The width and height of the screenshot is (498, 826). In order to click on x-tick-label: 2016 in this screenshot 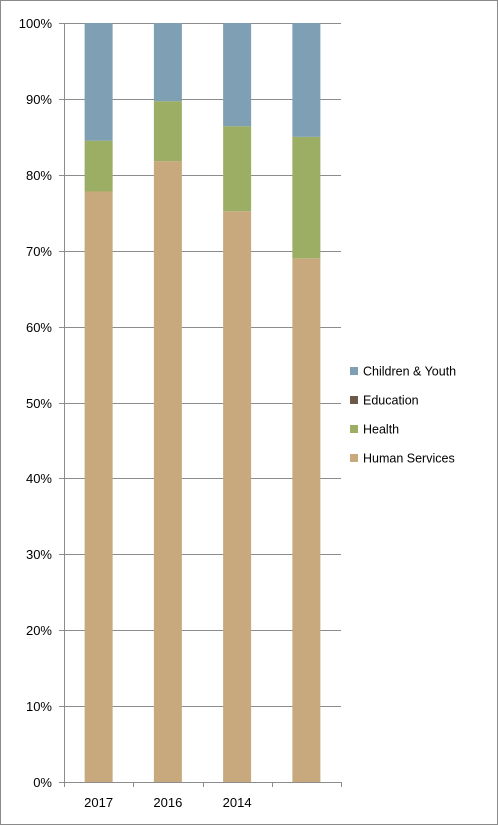, I will do `click(167, 802)`.